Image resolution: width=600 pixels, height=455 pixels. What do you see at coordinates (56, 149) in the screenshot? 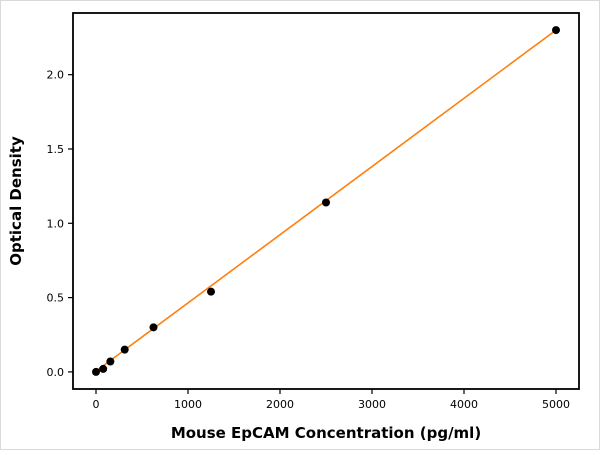
I see `y-tick-label: 1.5` at bounding box center [56, 149].